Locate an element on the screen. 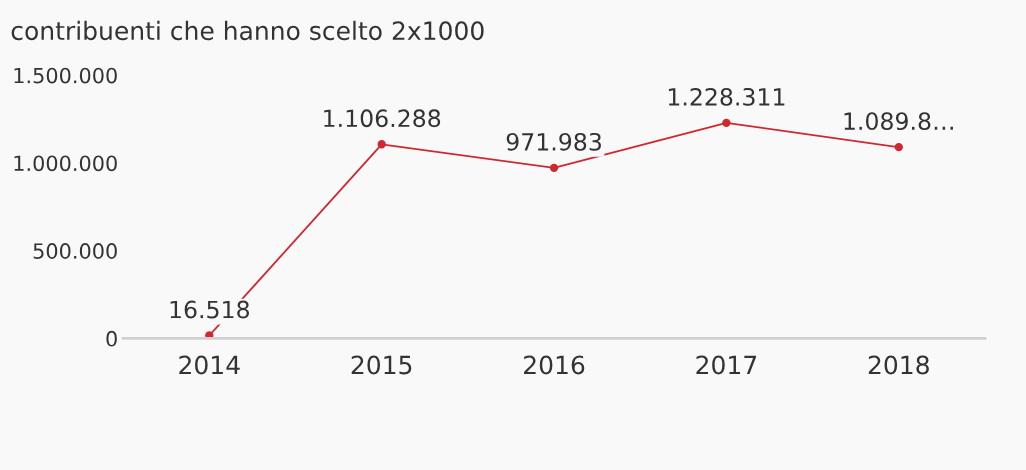 The image size is (1026, 470). y-tick-label: 1.500.000 is located at coordinates (65, 75).